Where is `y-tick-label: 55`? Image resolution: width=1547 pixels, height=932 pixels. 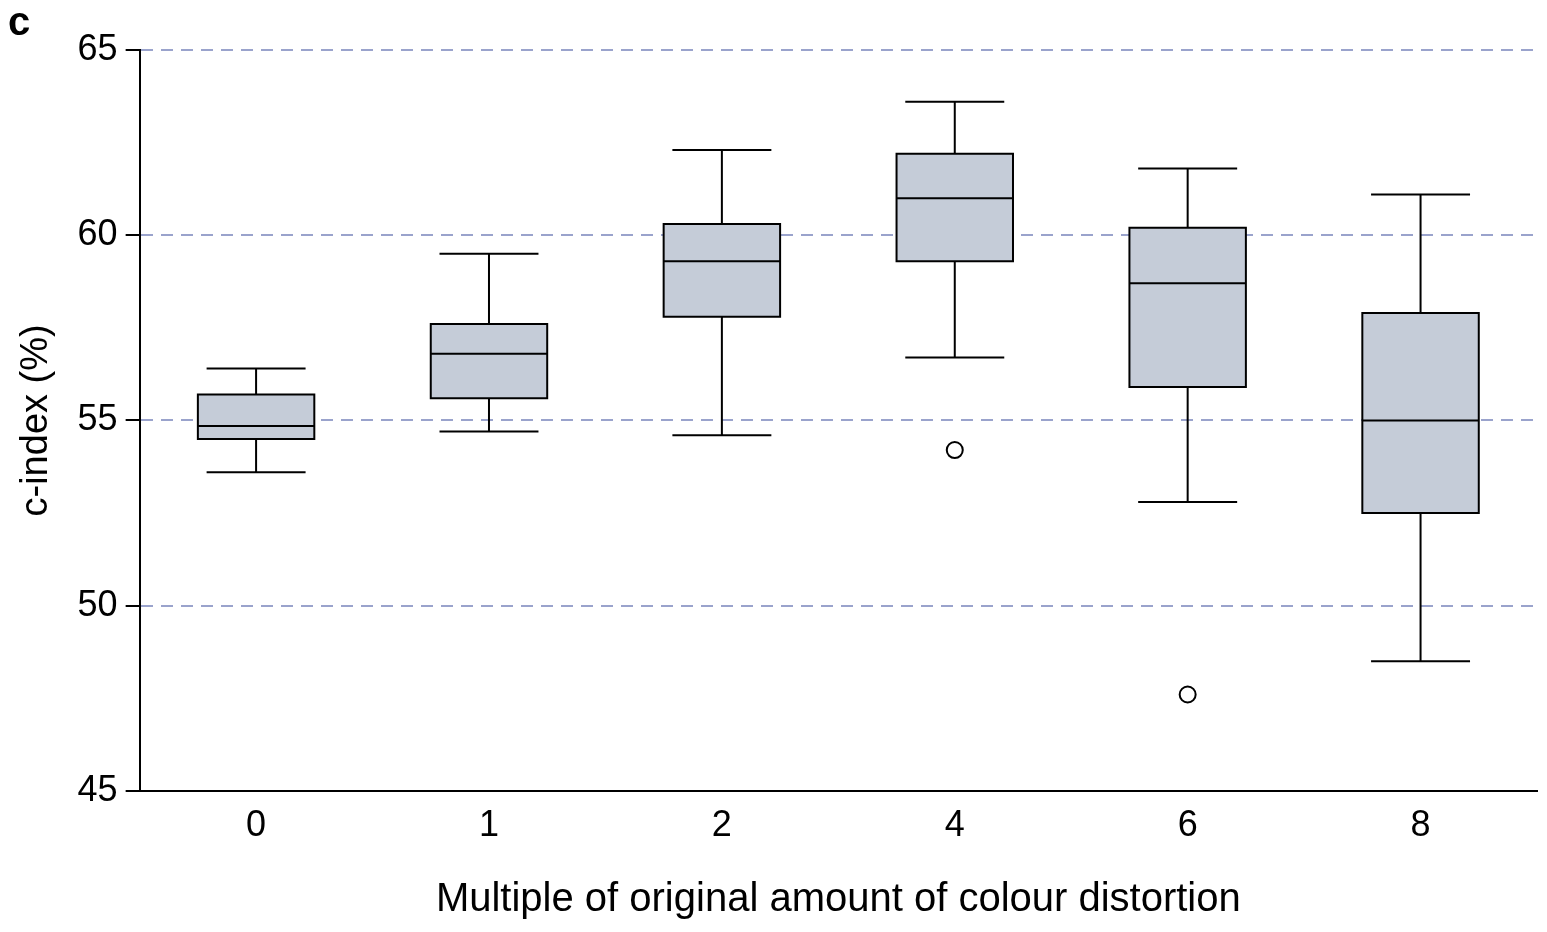
y-tick-label: 55 is located at coordinates (97, 418).